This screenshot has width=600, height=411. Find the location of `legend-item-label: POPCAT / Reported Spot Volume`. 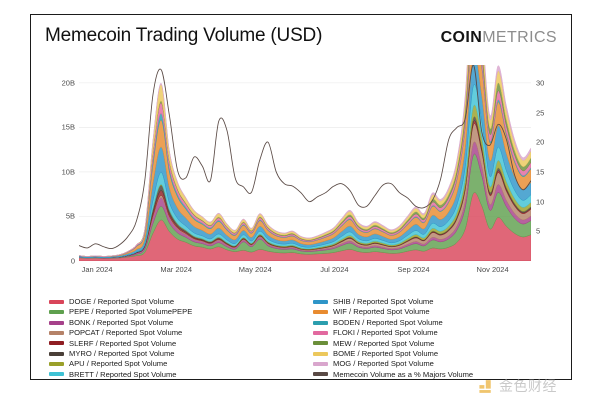

legend-item-label: POPCAT / Reported Spot Volume is located at coordinates (126, 333).